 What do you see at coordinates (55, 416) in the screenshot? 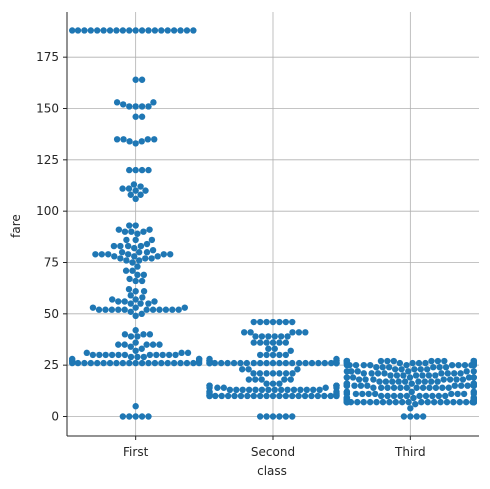
I see `y-tick-label: 0` at bounding box center [55, 416].